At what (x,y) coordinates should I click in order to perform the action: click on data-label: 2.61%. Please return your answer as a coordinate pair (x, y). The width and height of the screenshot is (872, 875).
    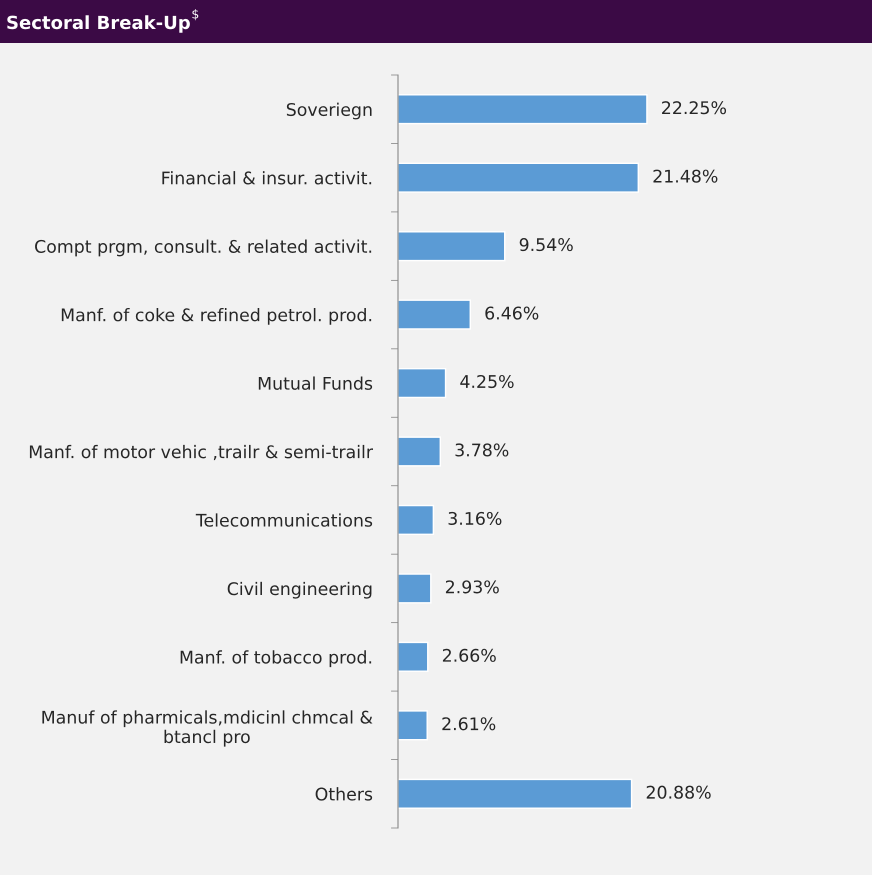
    Looking at the image, I should click on (469, 723).